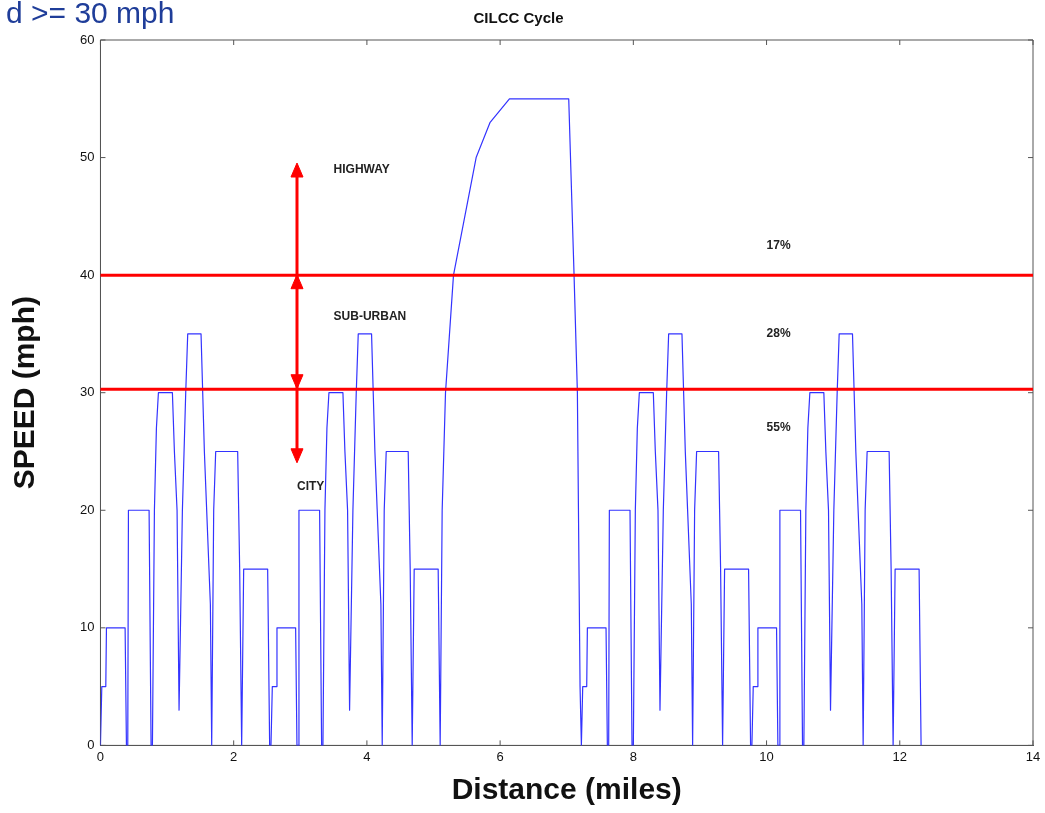  What do you see at coordinates (87, 39) in the screenshot?
I see `y-tick-label: 60` at bounding box center [87, 39].